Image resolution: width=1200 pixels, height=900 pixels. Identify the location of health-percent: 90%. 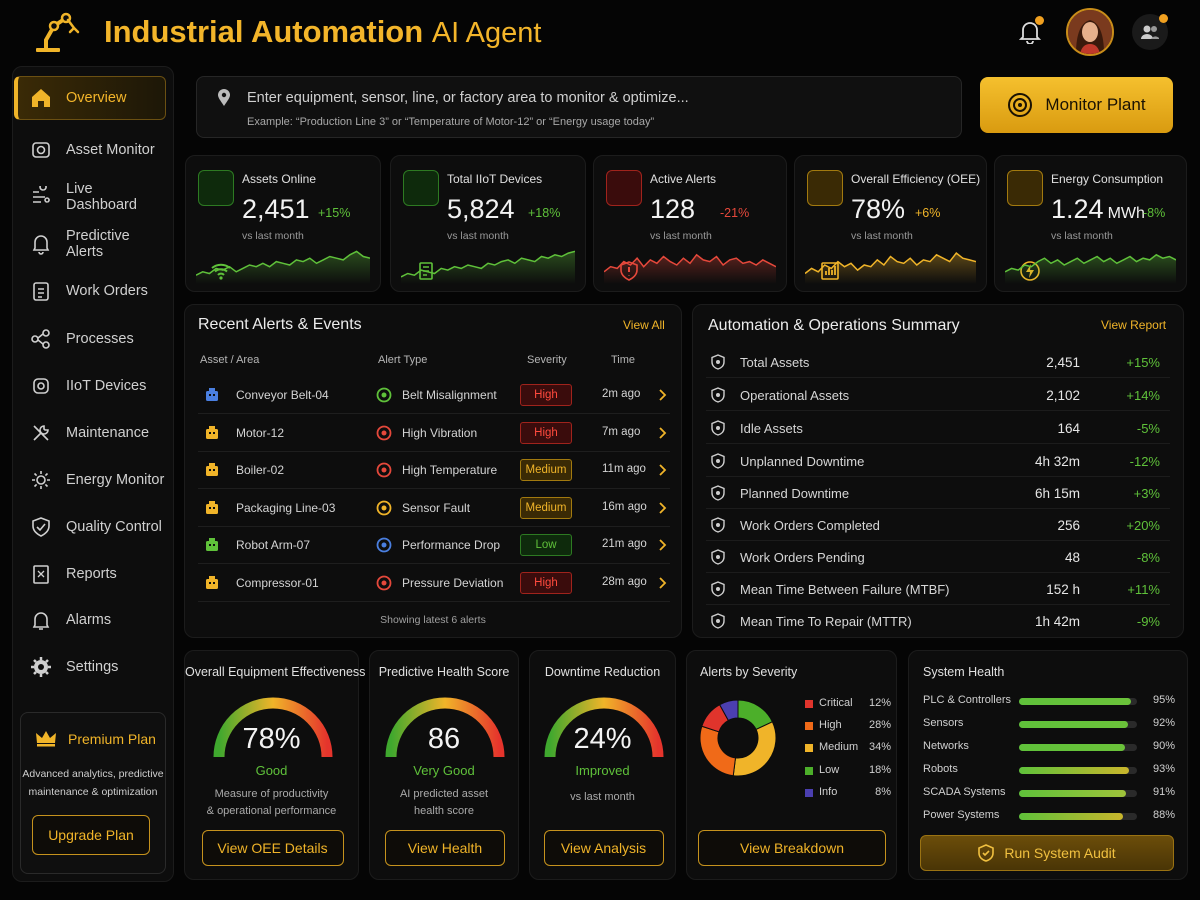
(1163, 746).